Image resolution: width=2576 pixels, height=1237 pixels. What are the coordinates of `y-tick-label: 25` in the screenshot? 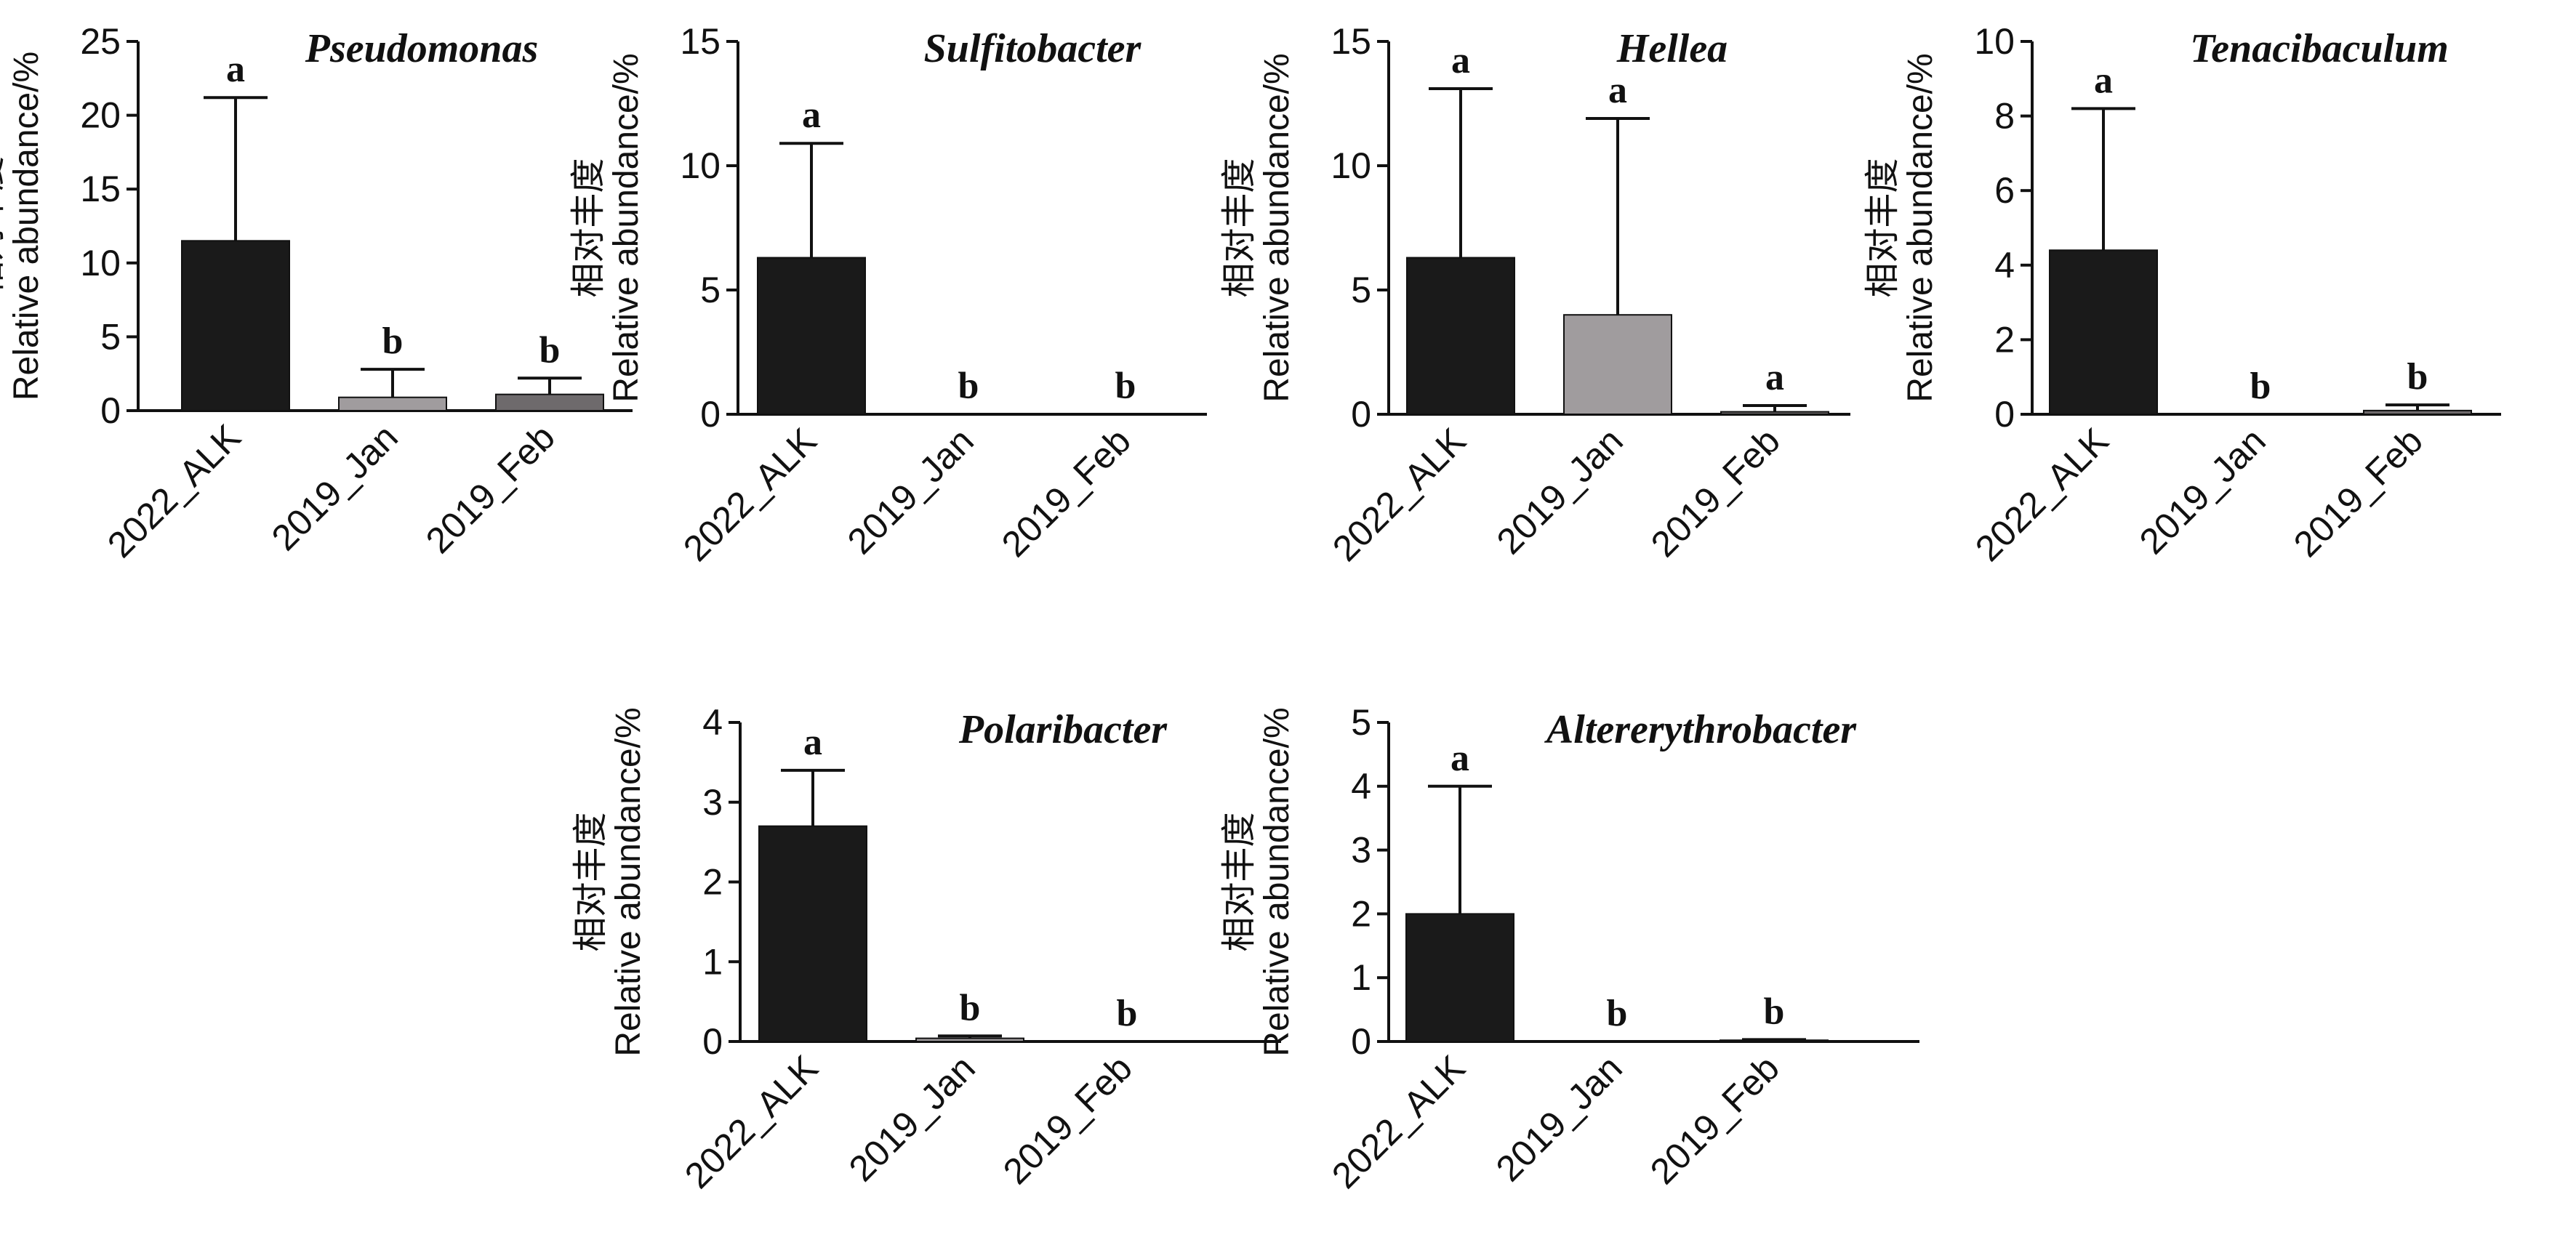 It's located at (100, 41).